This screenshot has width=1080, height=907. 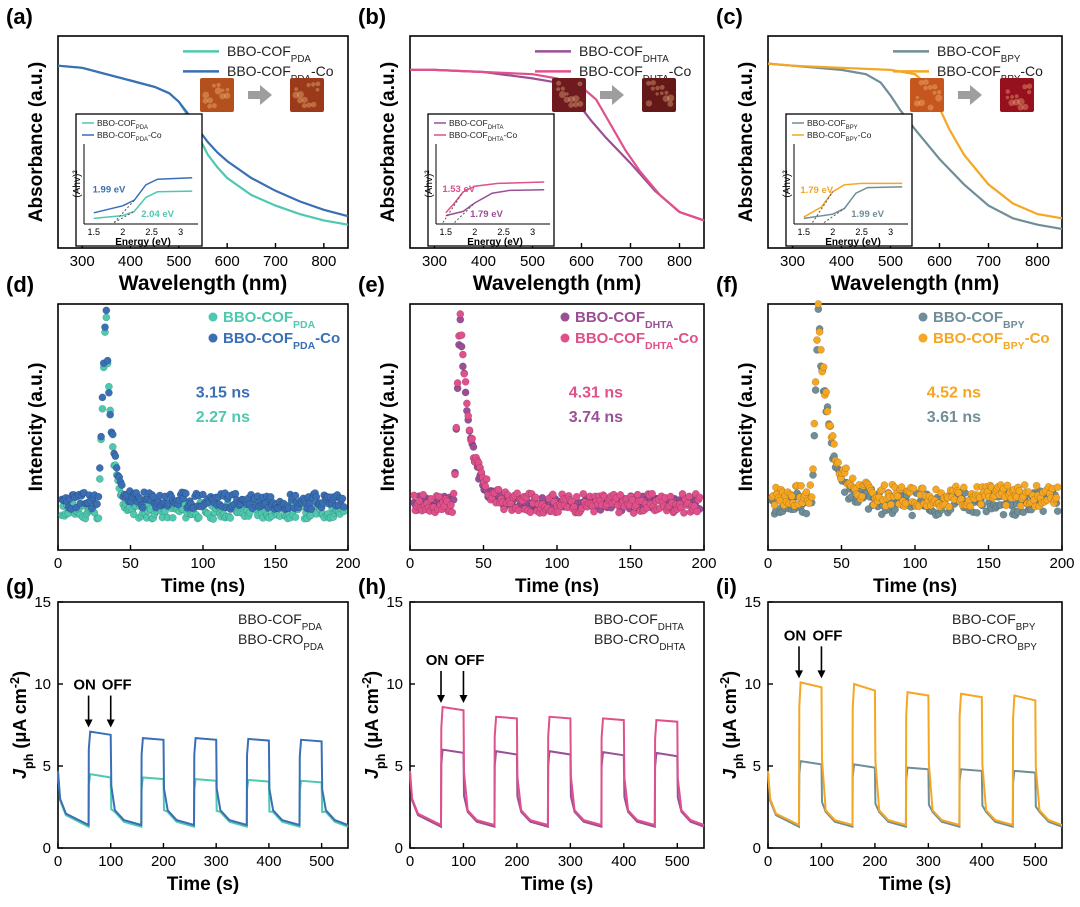 I want to click on inset-tick-label: 2.5, so click(x=861, y=232).